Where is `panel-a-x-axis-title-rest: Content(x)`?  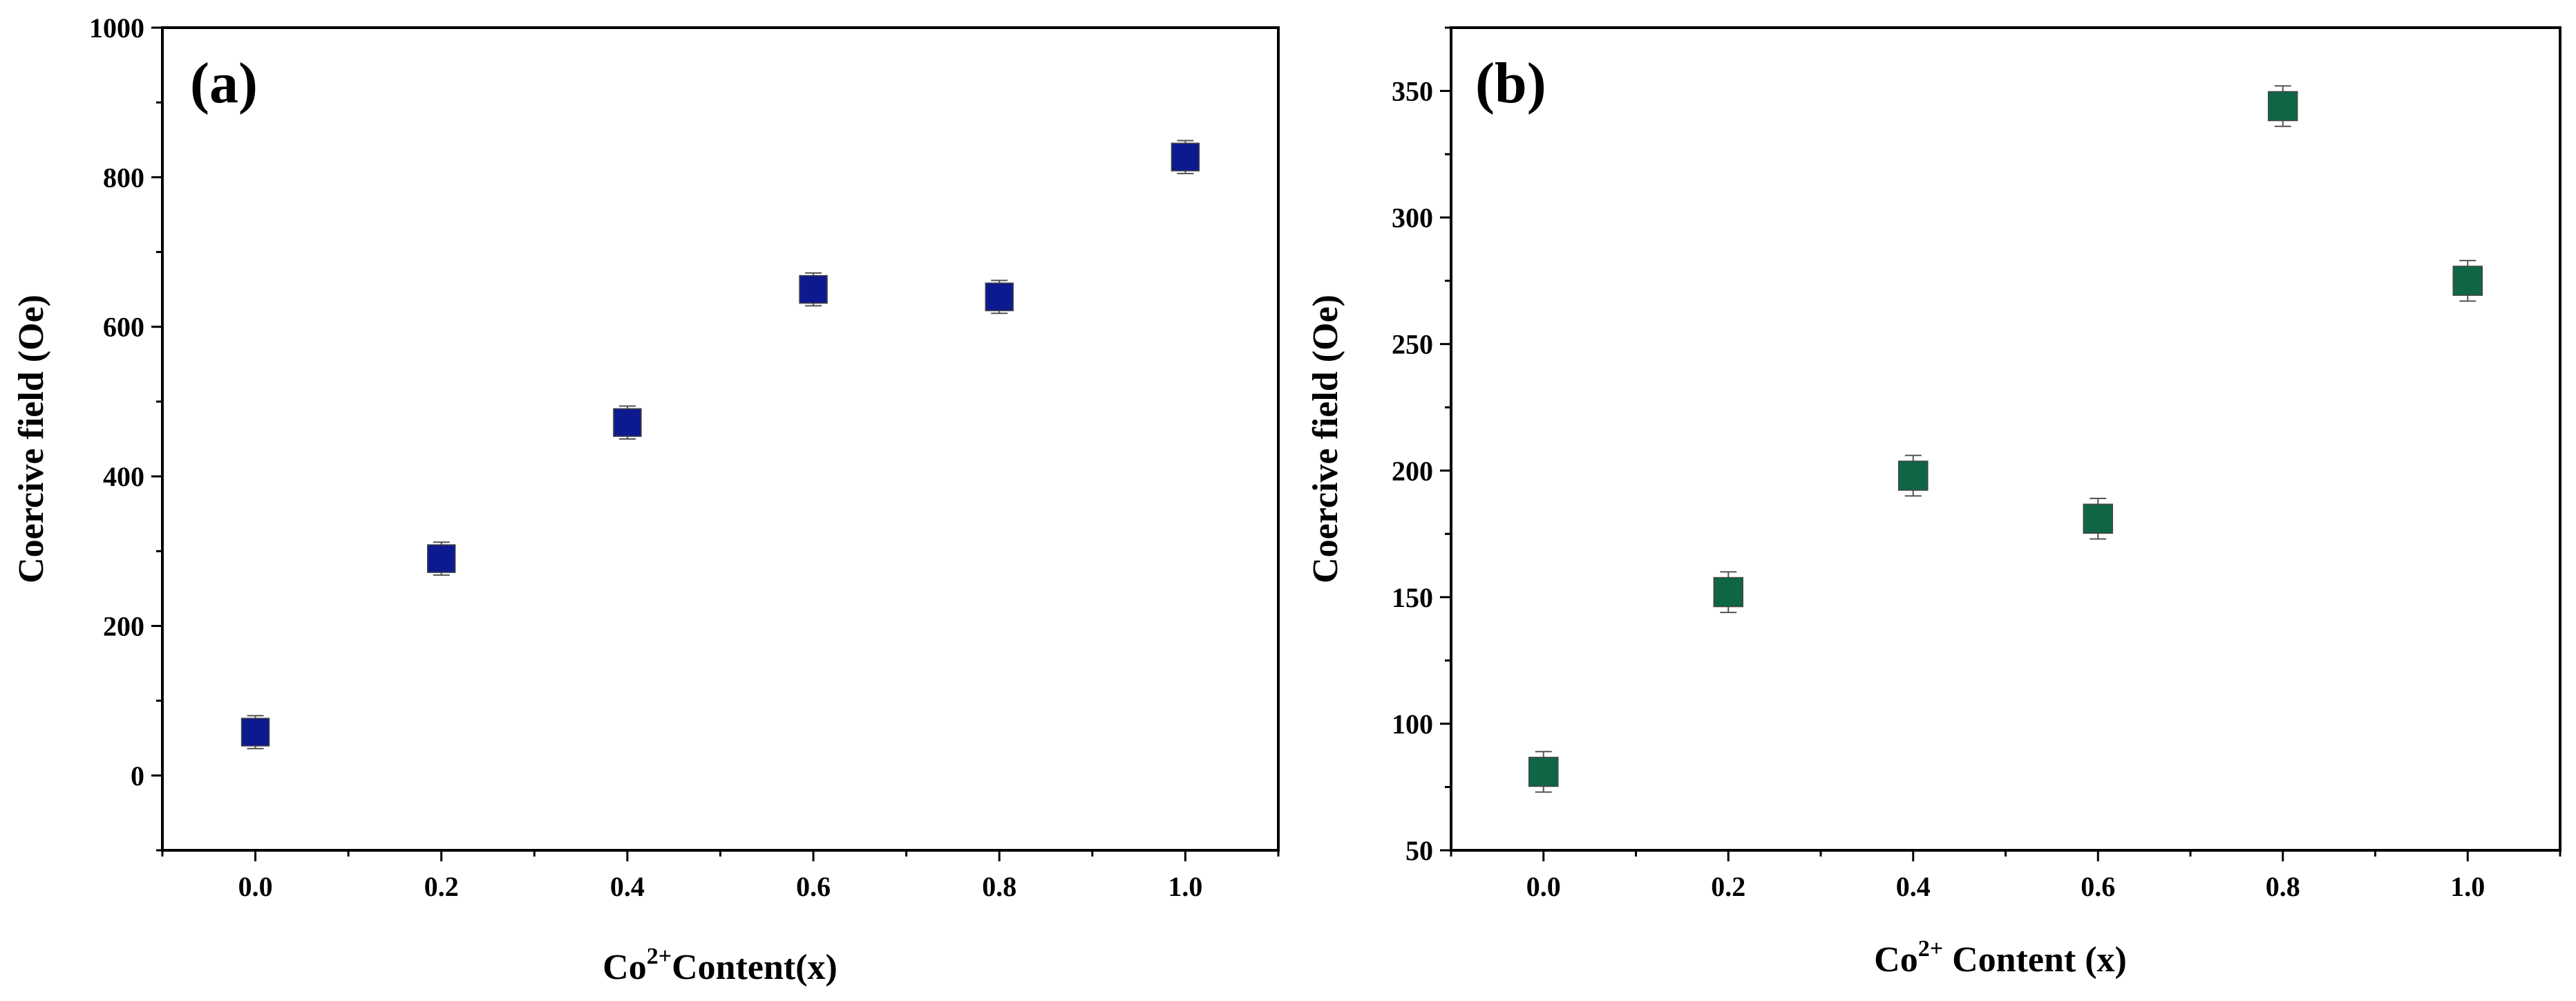 panel-a-x-axis-title-rest: Content(x) is located at coordinates (754, 968).